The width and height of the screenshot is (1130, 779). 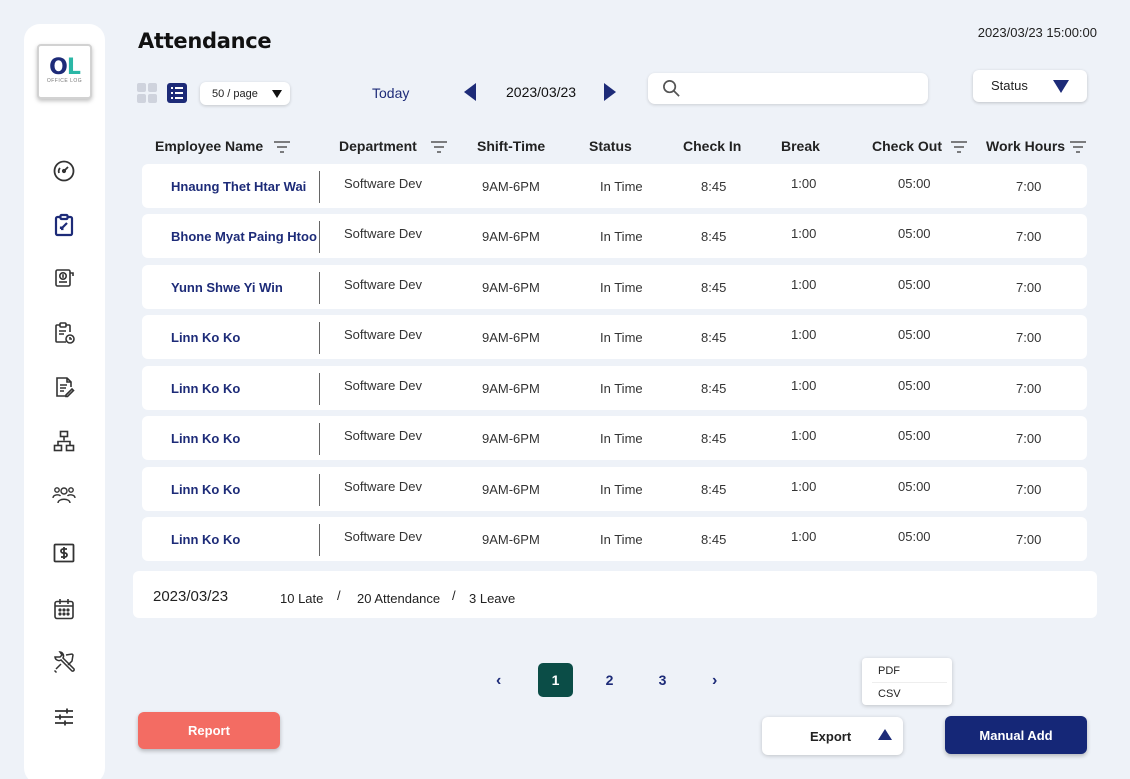 What do you see at coordinates (64, 401) in the screenshot?
I see `sidebar: OL OFFICE LOG` at bounding box center [64, 401].